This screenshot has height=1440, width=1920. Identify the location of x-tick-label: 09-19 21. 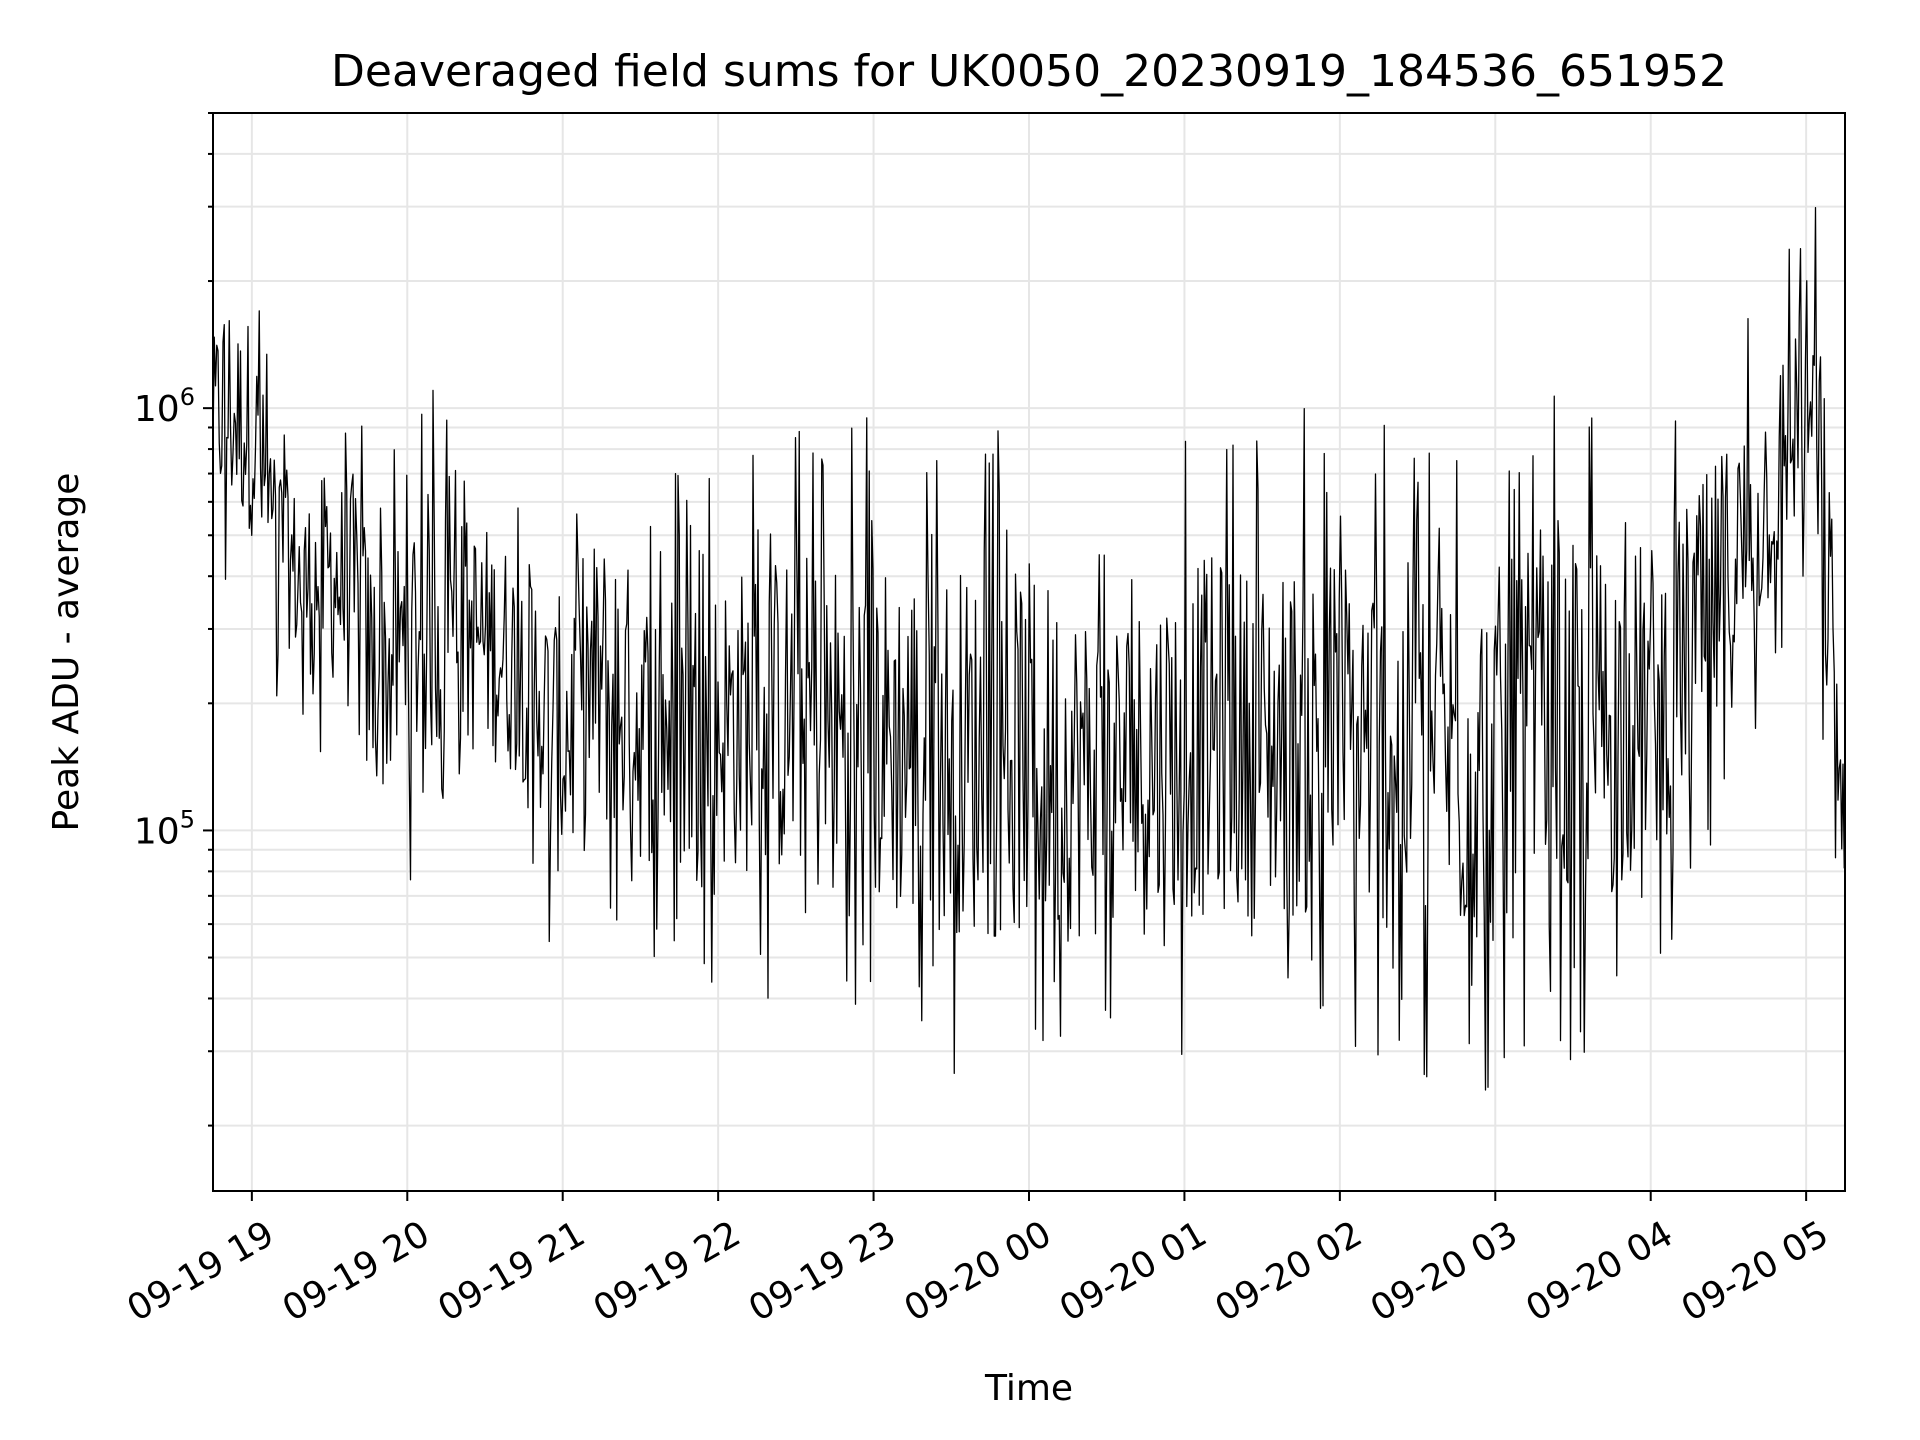
(511, 1271).